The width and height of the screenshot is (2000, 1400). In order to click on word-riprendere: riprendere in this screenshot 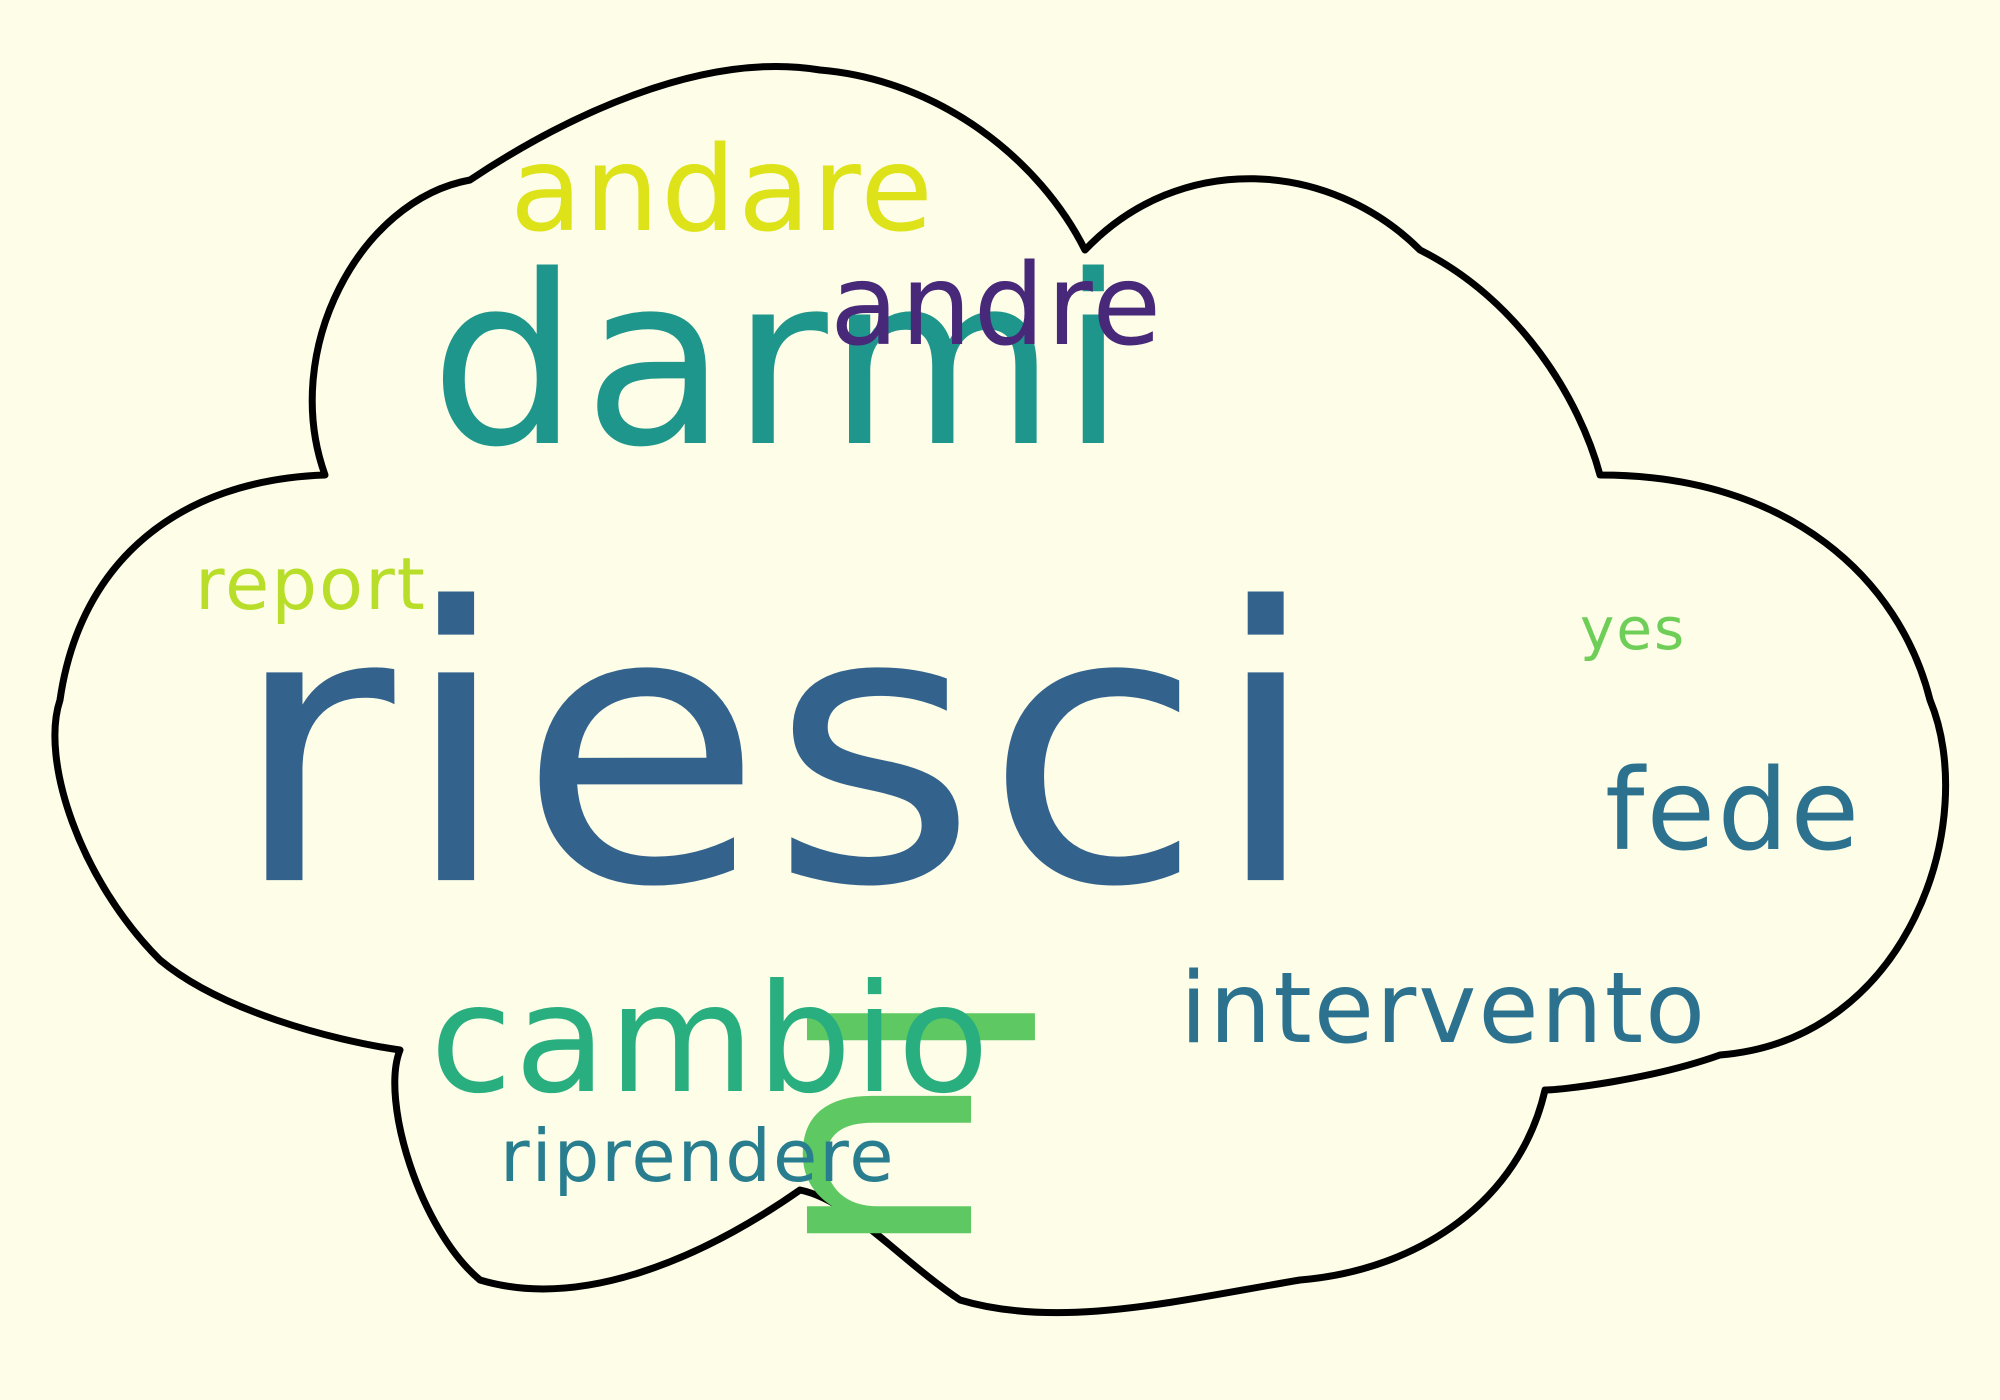, I will do `click(698, 1156)`.